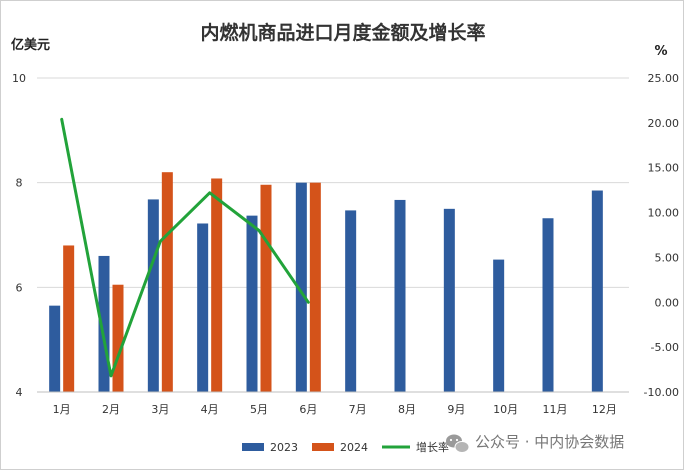 The width and height of the screenshot is (684, 471). What do you see at coordinates (111, 409) in the screenshot?
I see `x-tick-label: 2月` at bounding box center [111, 409].